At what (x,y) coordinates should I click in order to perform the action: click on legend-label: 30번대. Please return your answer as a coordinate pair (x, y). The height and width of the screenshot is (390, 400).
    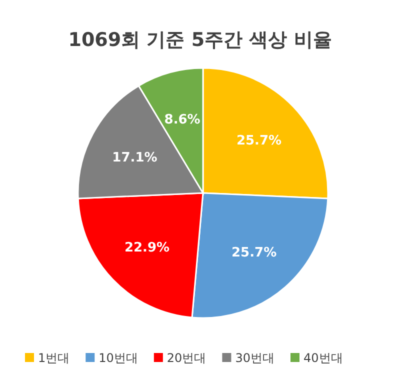
    Looking at the image, I should click on (254, 358).